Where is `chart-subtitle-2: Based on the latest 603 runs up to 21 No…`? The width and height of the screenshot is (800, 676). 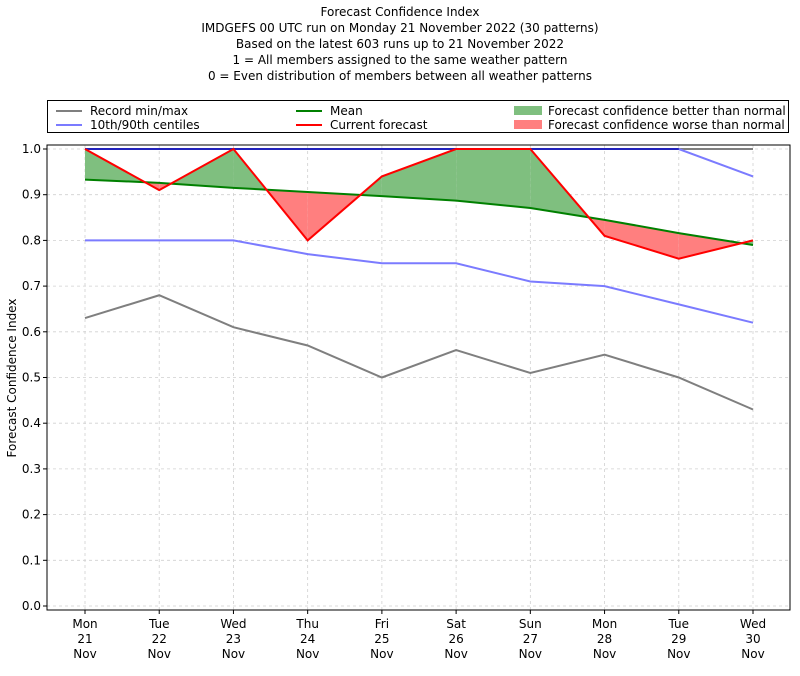 chart-subtitle-2: Based on the latest 603 runs up to 21 No… is located at coordinates (400, 44).